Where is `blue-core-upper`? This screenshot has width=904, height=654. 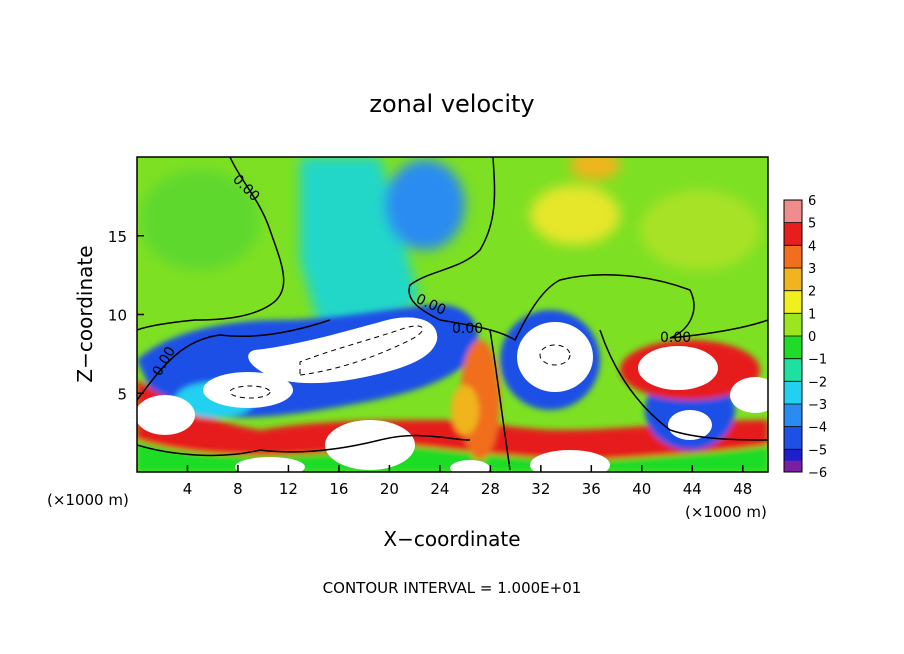
blue-core-upper is located at coordinates (425, 205).